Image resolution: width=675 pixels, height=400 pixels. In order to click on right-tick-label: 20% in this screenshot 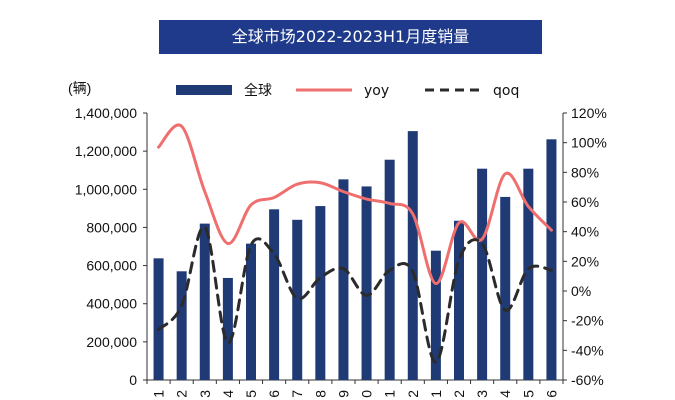, I will do `click(585, 261)`.